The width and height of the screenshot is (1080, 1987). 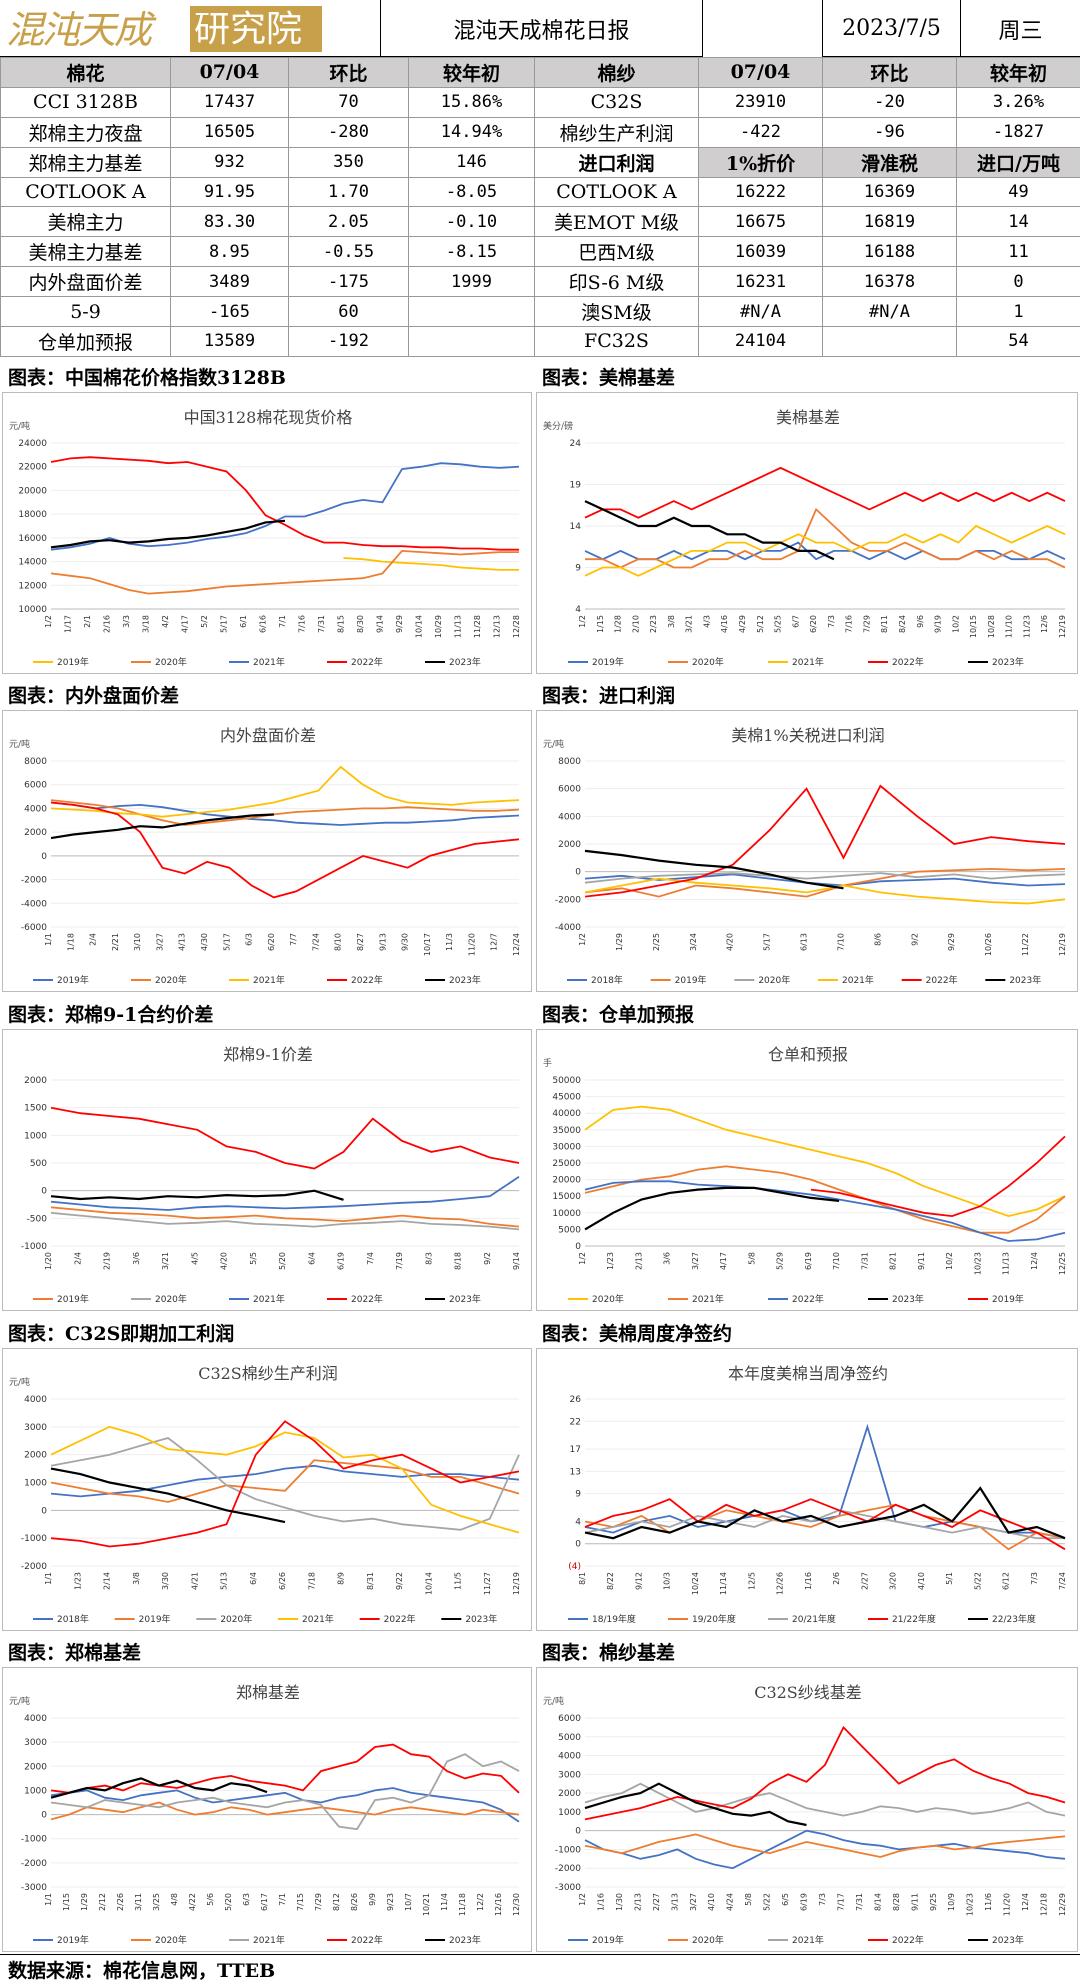 What do you see at coordinates (569, 1738) in the screenshot?
I see `y-tick-label: 5000` at bounding box center [569, 1738].